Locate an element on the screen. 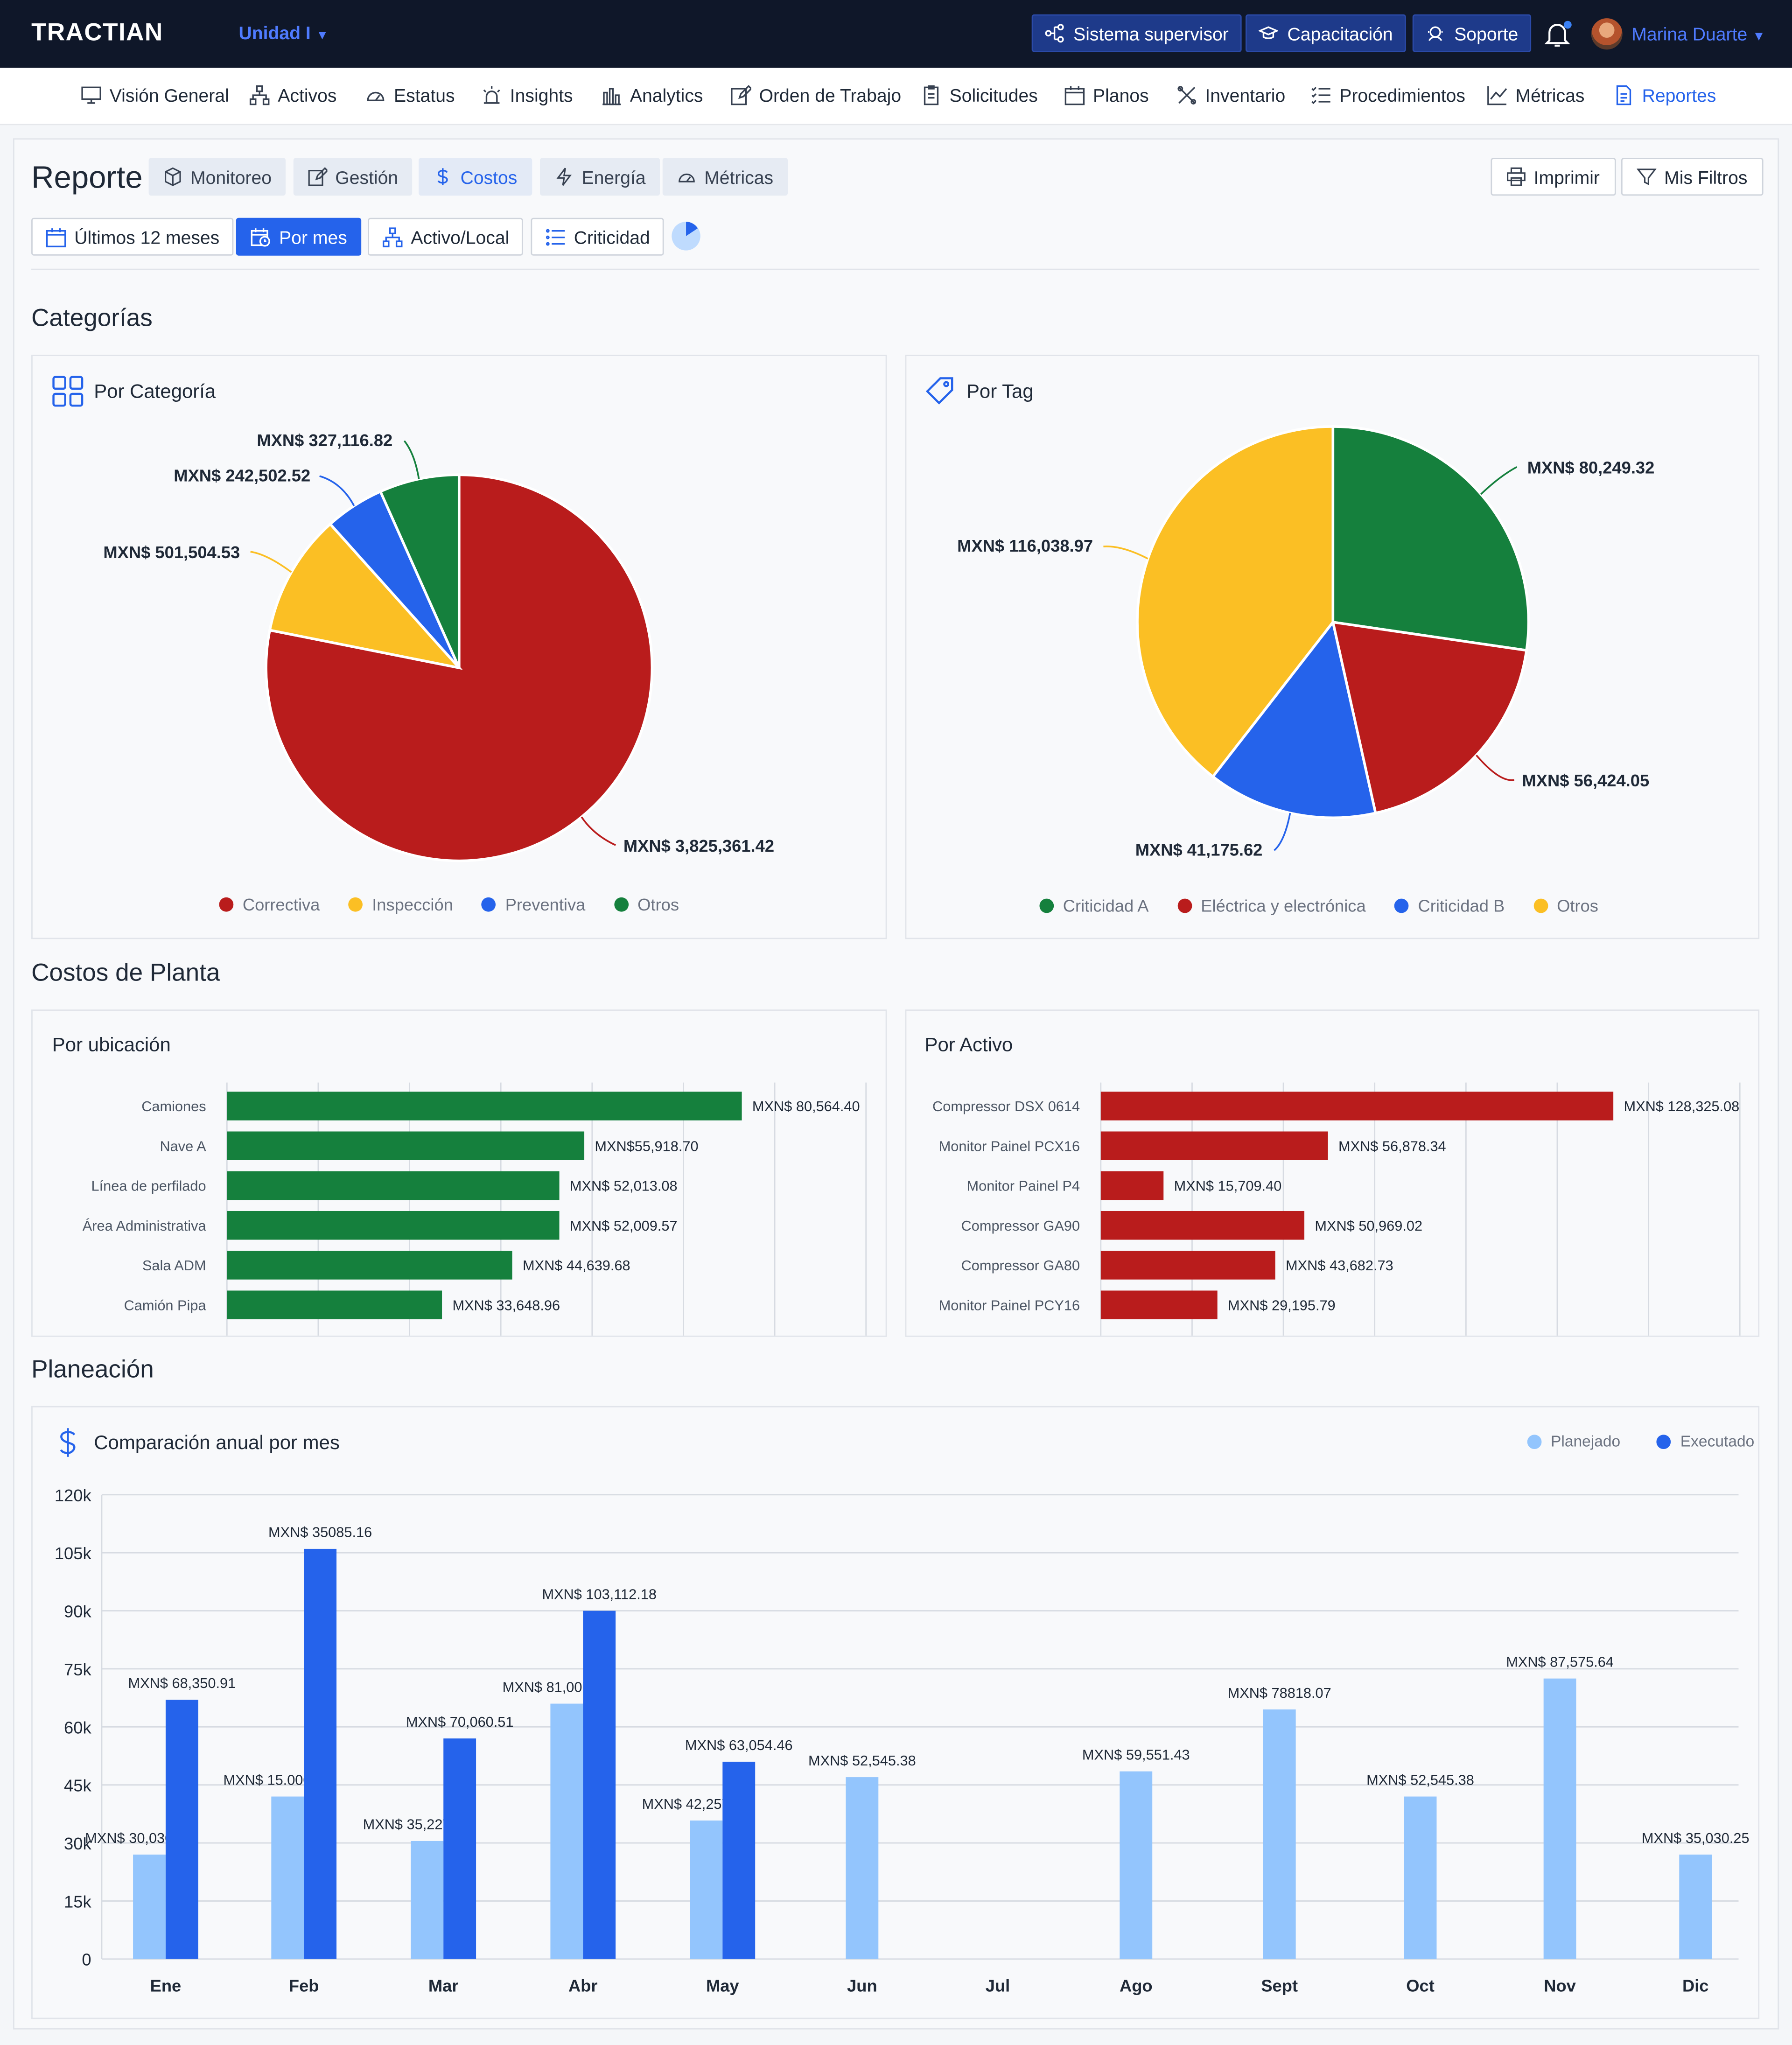  pie-chart-icon is located at coordinates (686, 236).